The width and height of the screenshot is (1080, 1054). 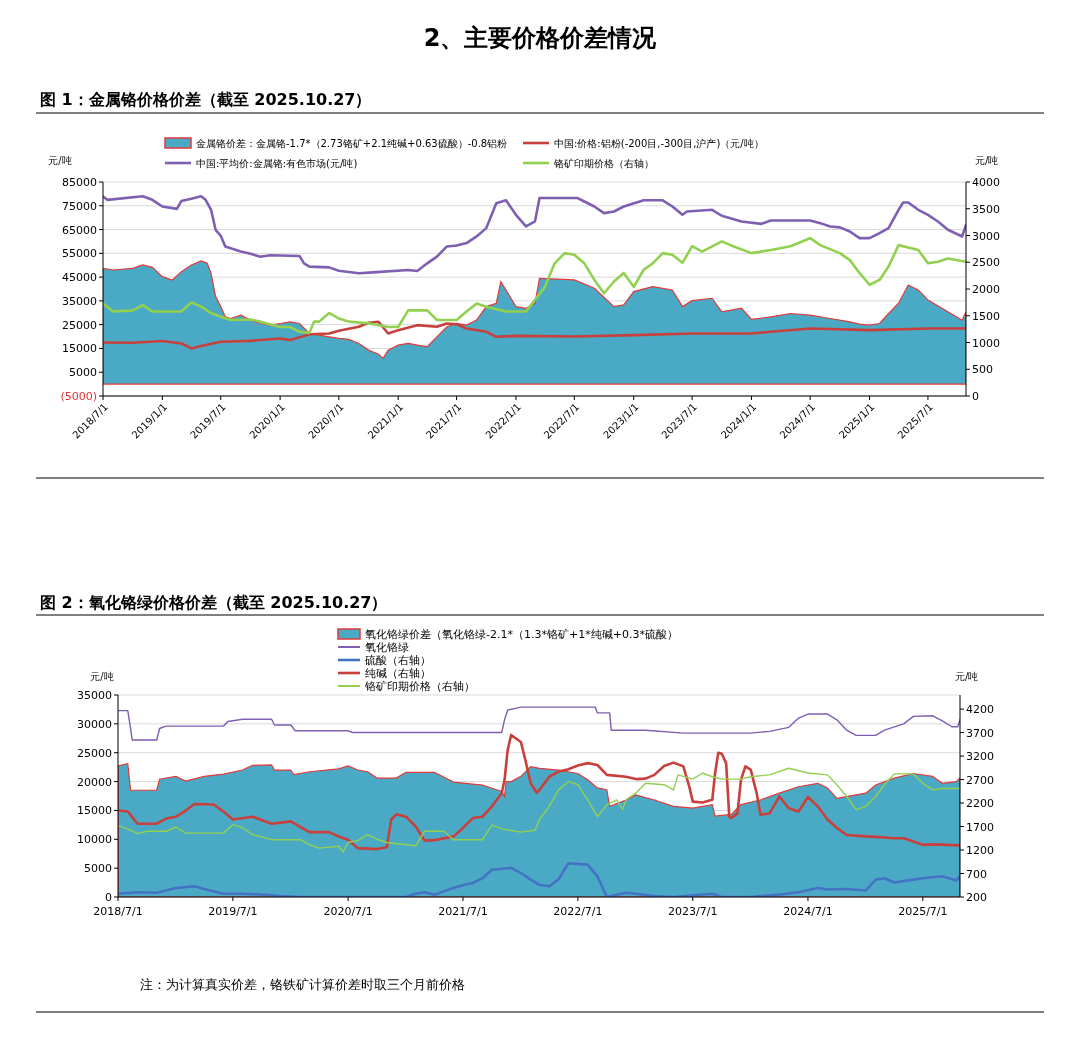 I want to click on x-tick-label: 2018/7/1, so click(x=118, y=911).